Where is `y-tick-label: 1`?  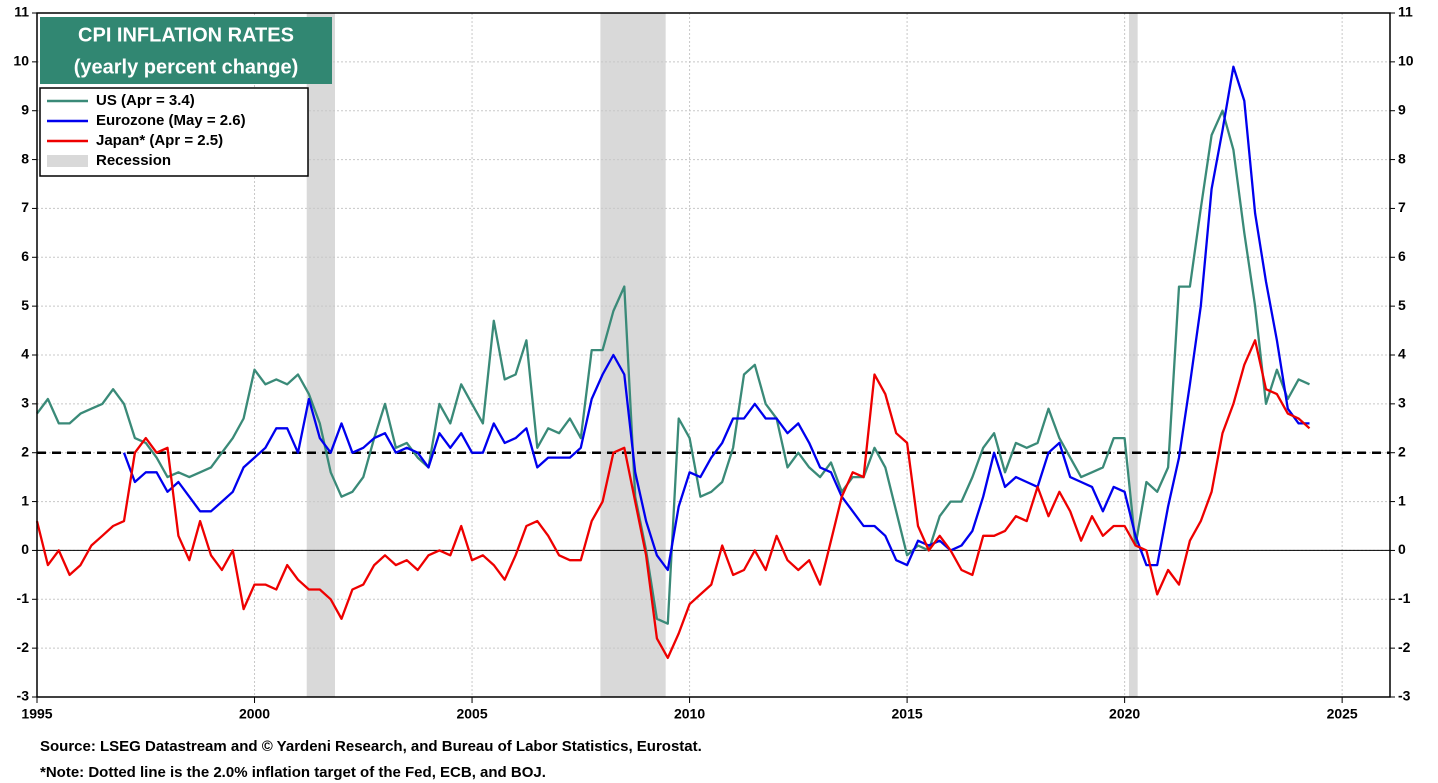 y-tick-label: 1 is located at coordinates (25, 500).